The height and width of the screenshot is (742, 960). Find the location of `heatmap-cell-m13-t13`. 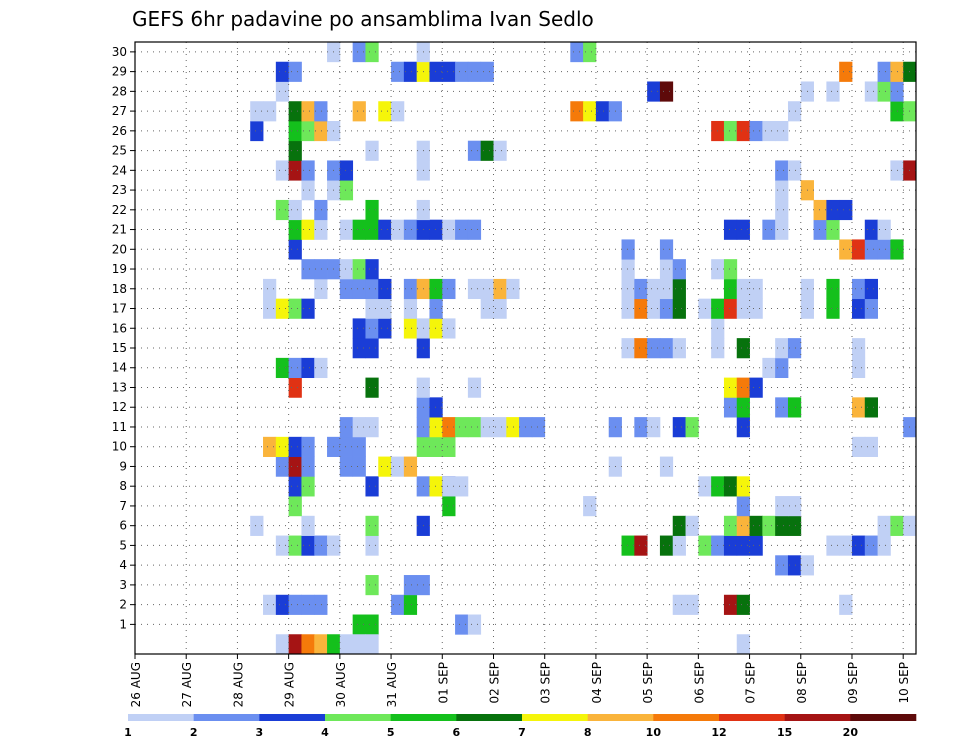

heatmap-cell-m13-t13 is located at coordinates (295, 387).